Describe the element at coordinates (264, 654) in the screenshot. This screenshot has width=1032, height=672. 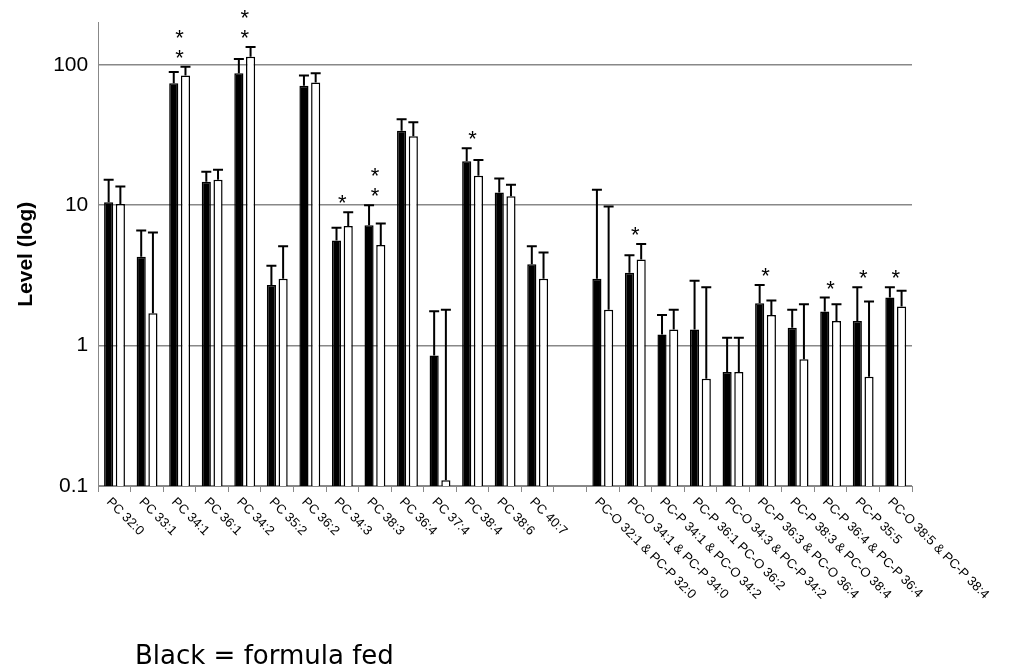
I see `text: Black = formula fed` at that location.